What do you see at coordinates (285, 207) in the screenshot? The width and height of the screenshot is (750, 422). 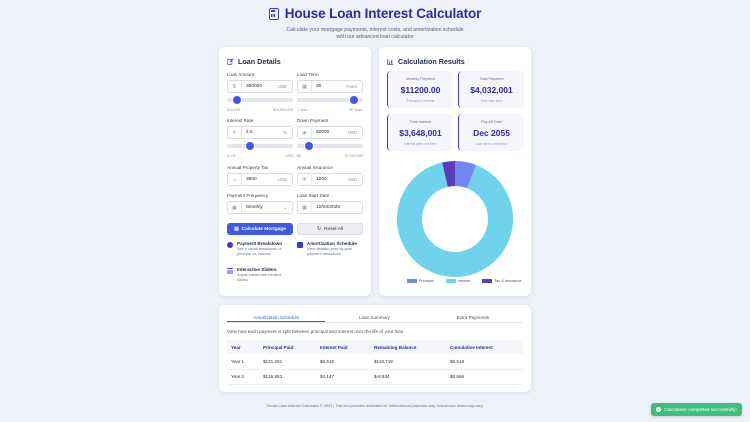 I see `chevron-down-icon: ⌄` at bounding box center [285, 207].